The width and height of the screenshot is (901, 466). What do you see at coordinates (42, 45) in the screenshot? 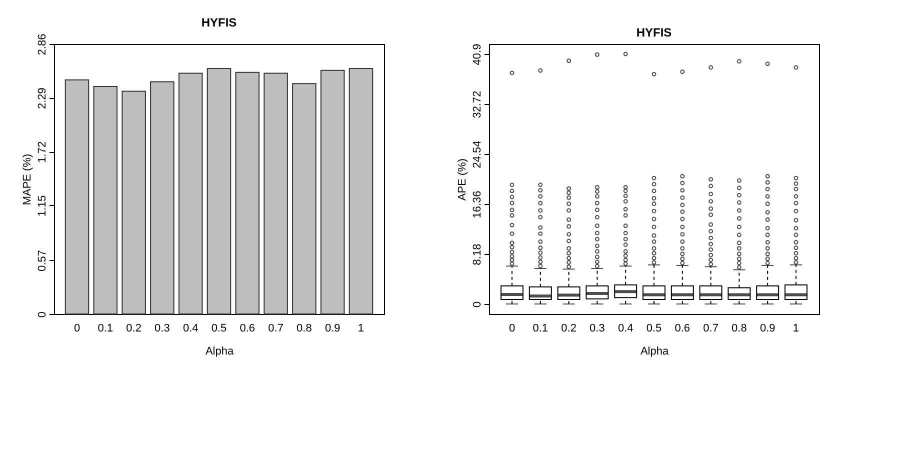
I see `y-tick-label: 2.86` at bounding box center [42, 45].